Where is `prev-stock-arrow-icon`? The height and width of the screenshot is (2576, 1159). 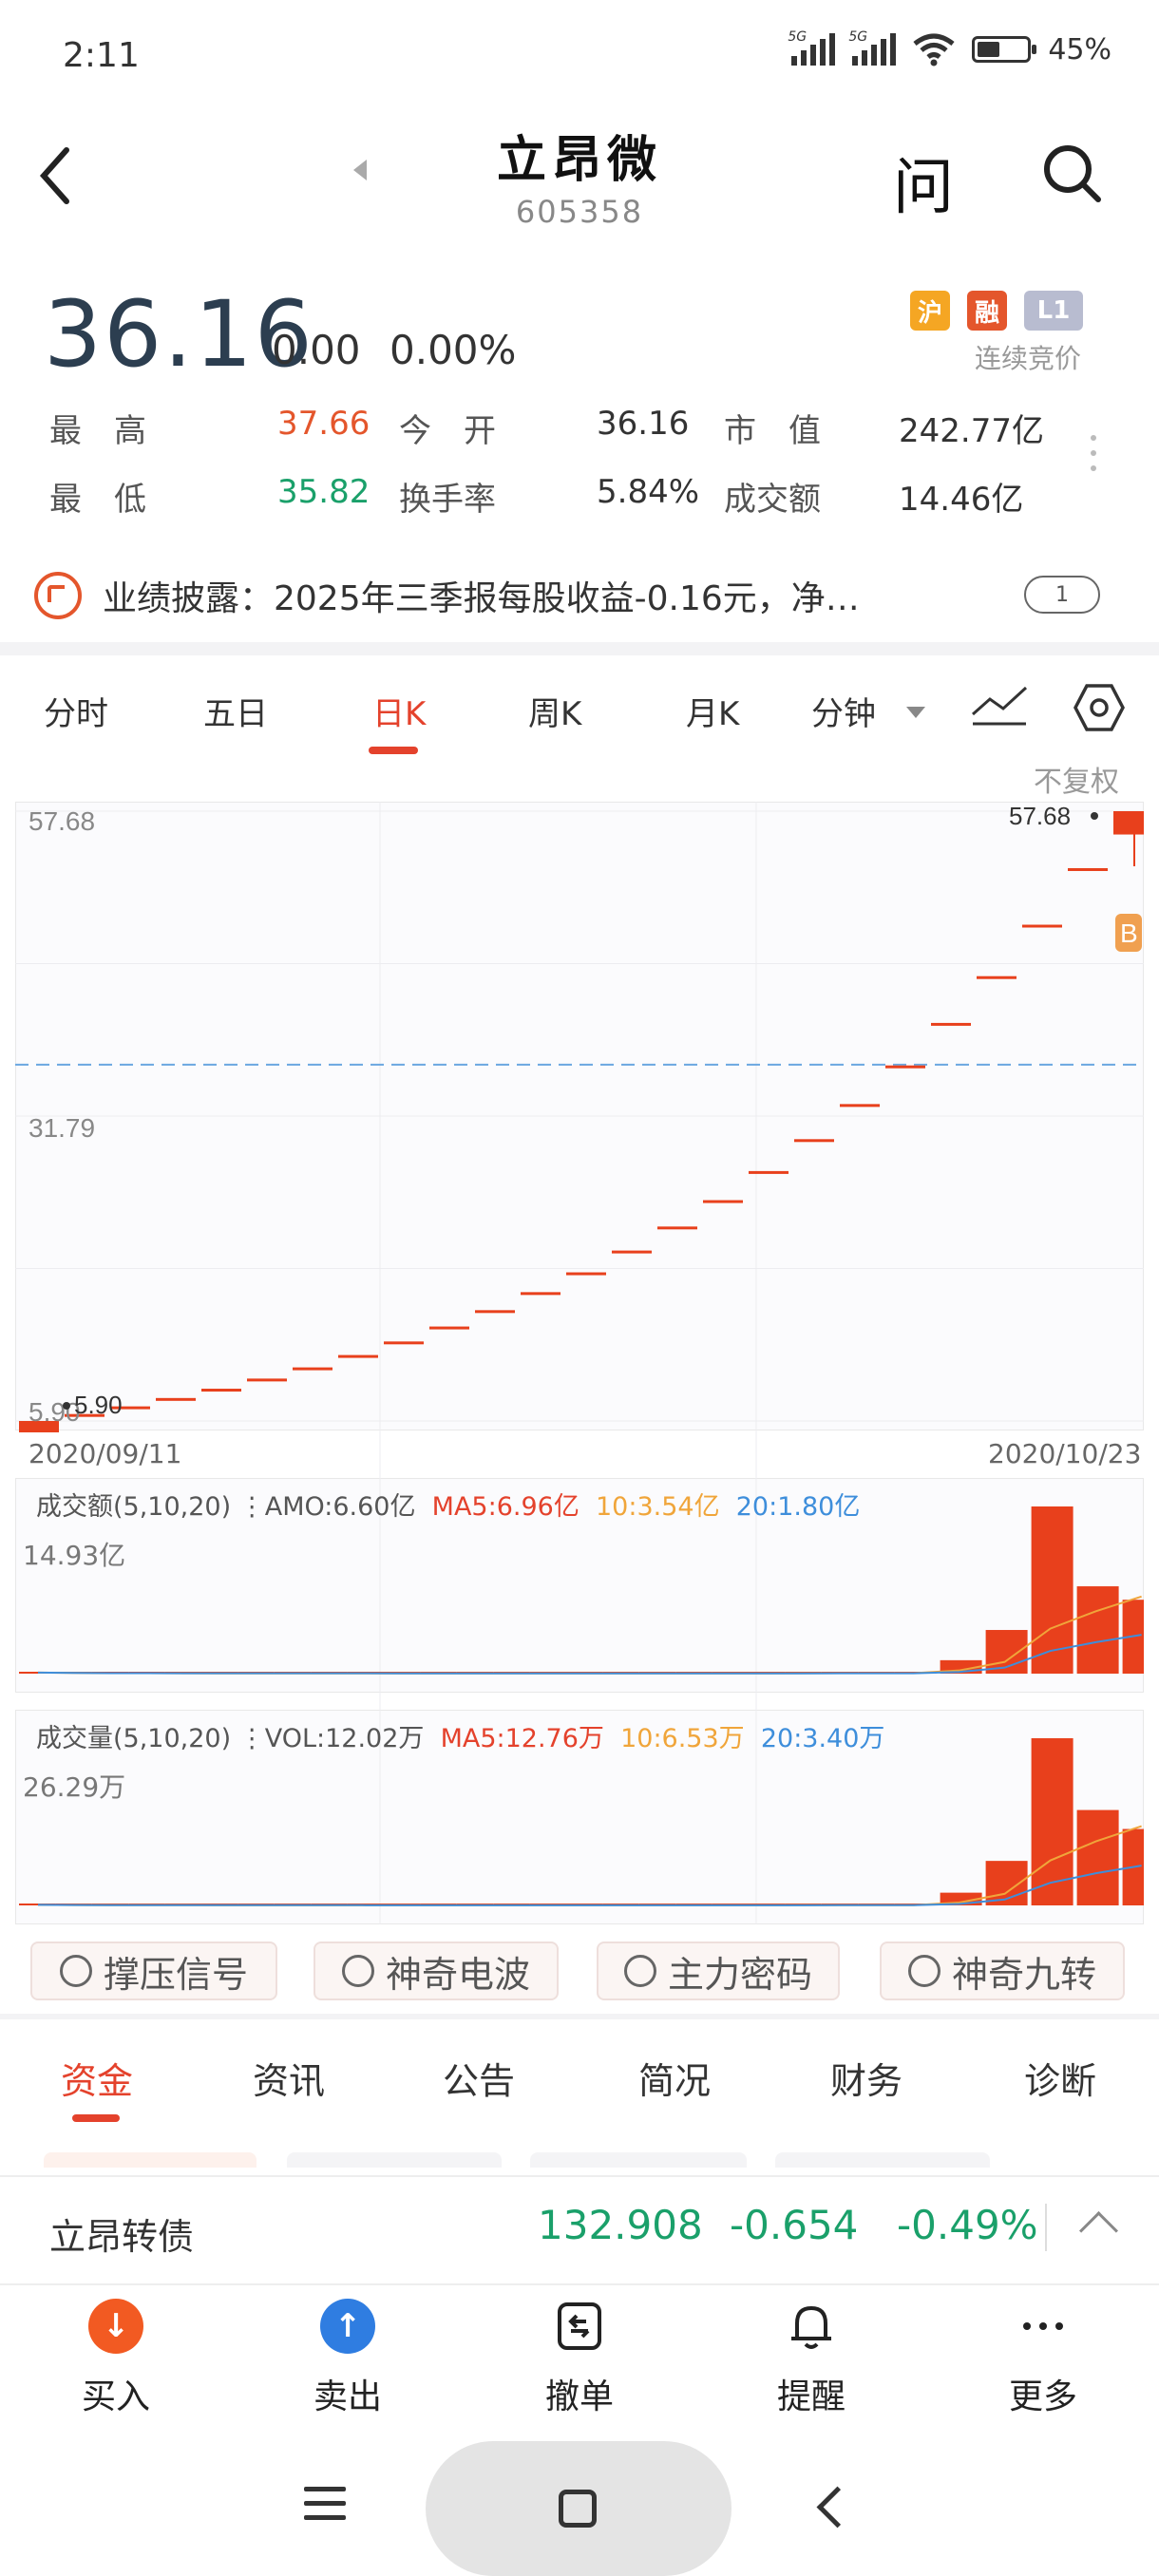
prev-stock-arrow-icon is located at coordinates (360, 170).